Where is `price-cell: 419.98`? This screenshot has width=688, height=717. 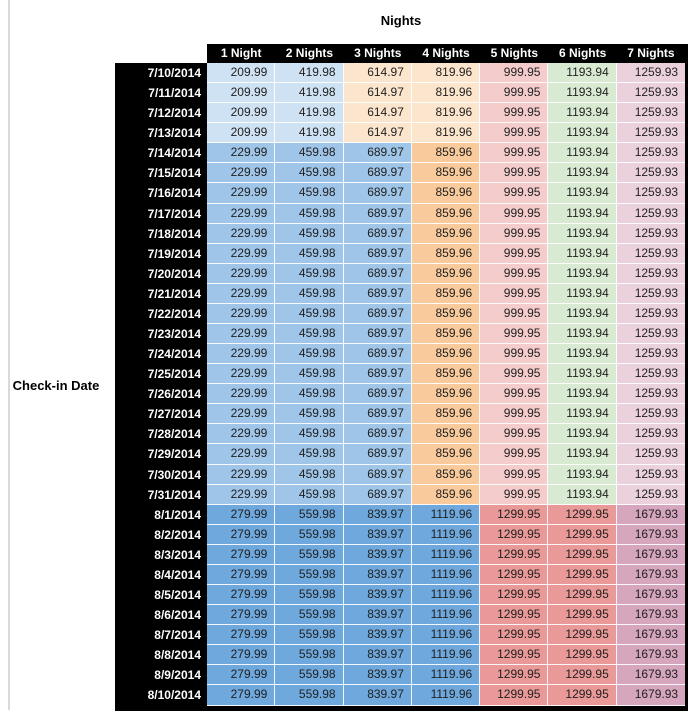 price-cell: 419.98 is located at coordinates (309, 93).